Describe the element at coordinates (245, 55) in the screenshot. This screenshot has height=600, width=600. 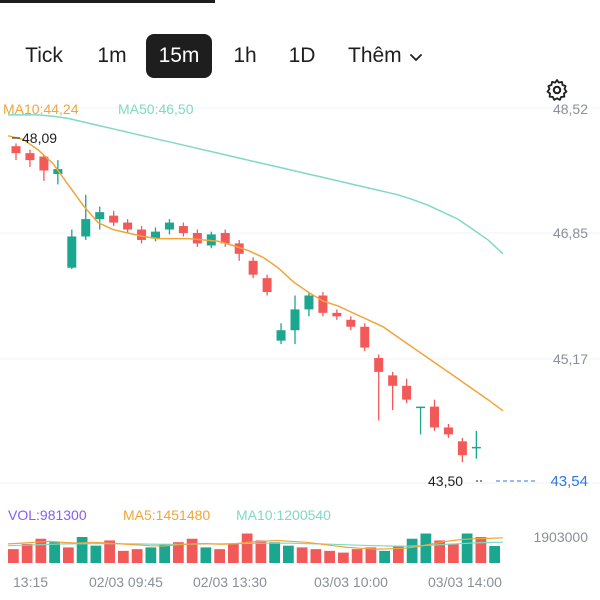
I see `tab-1h: 1h` at that location.